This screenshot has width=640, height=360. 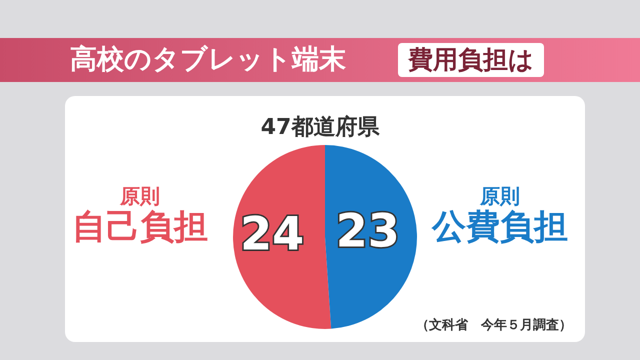 What do you see at coordinates (140, 227) in the screenshot?
I see `slice-label: 自己負担` at bounding box center [140, 227].